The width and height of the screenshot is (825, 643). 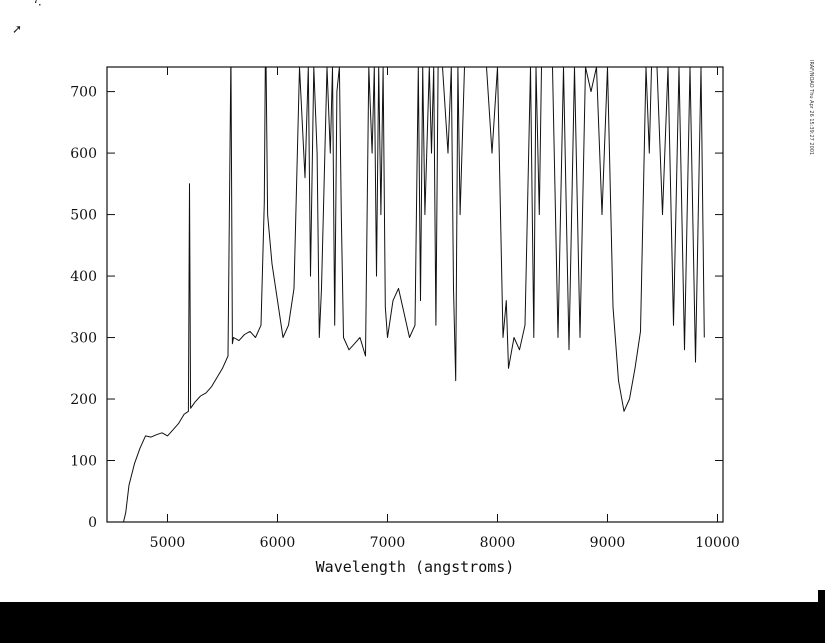 I want to click on y-tick-label: 400, so click(x=83, y=277).